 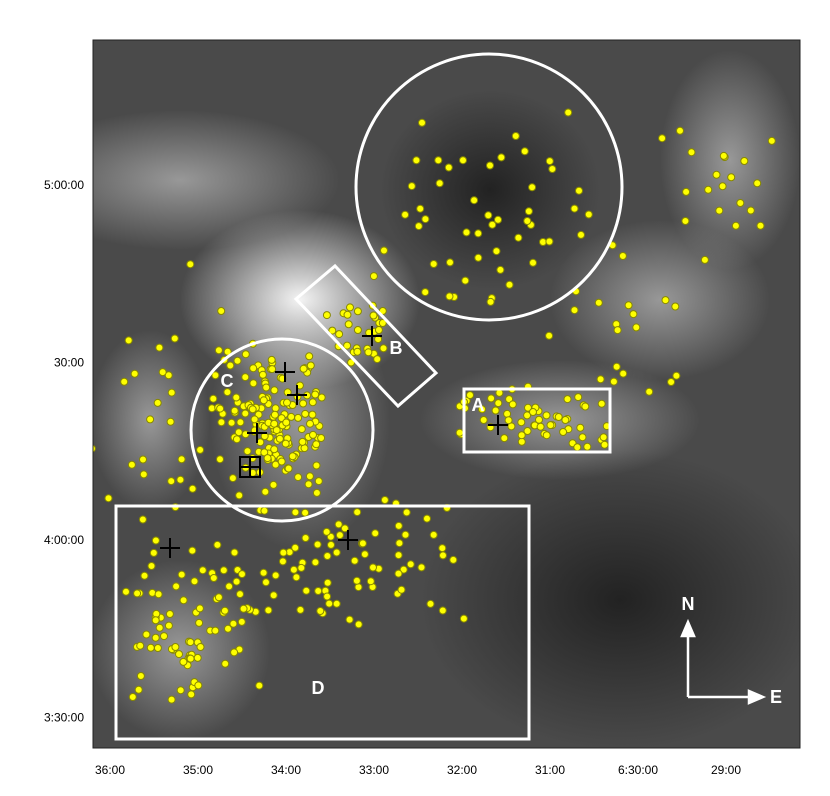 I want to click on region-circle-c, so click(x=282, y=430).